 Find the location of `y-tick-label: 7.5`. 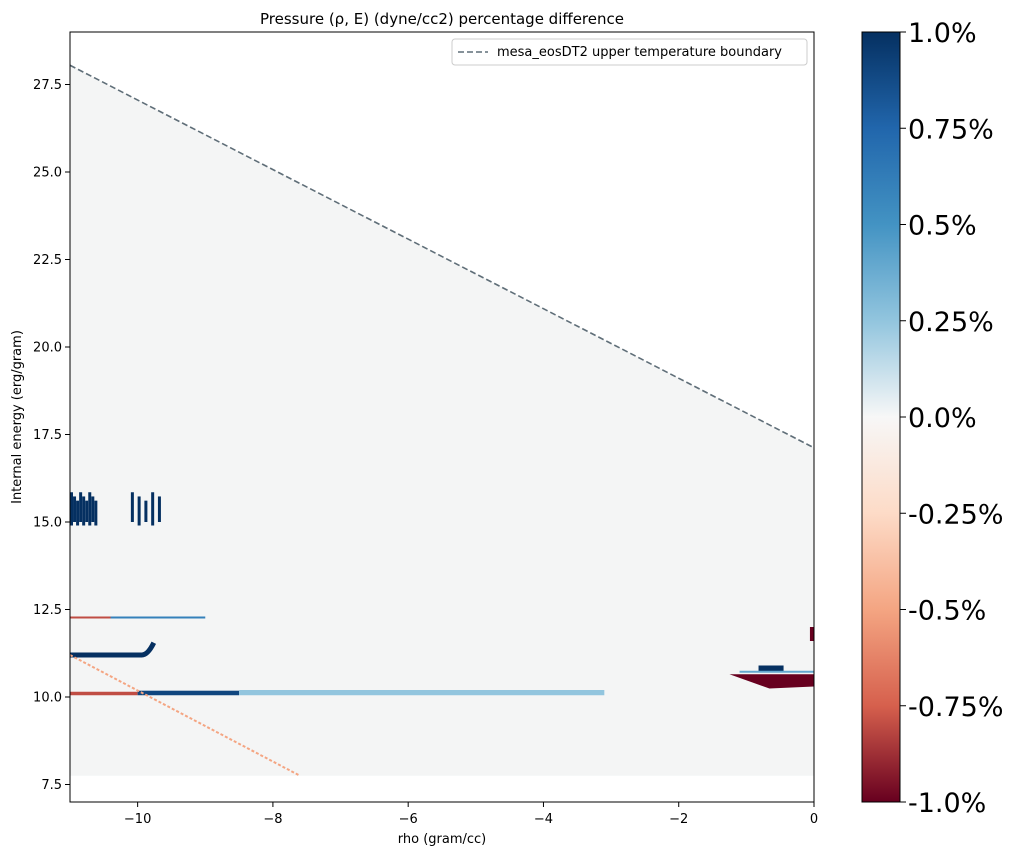

y-tick-label: 7.5 is located at coordinates (51, 785).